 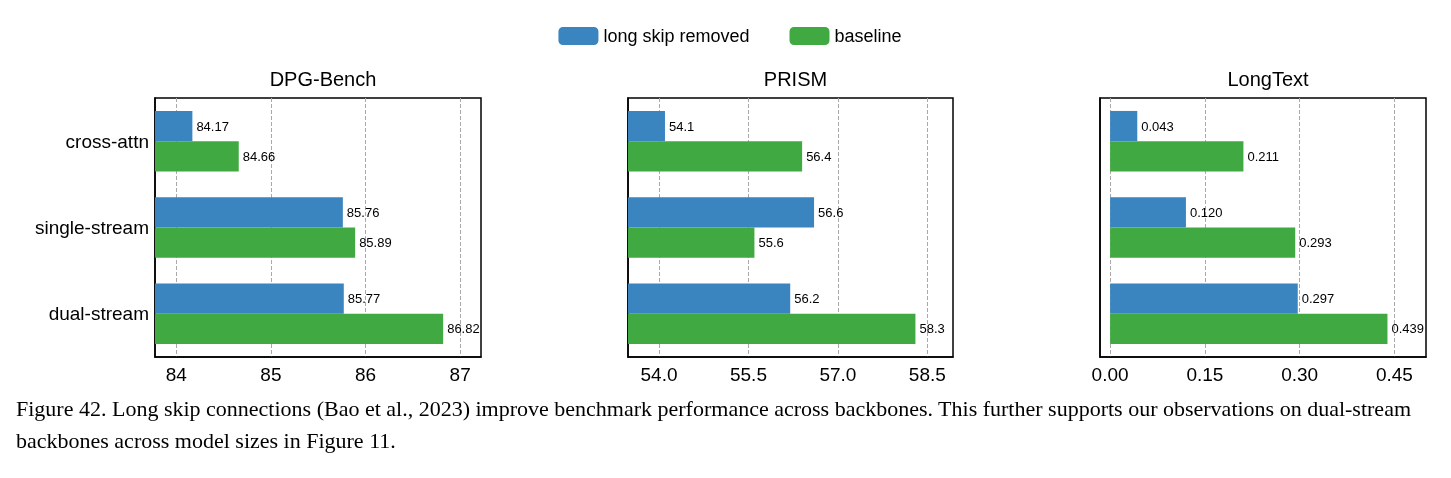 What do you see at coordinates (176, 374) in the screenshot?
I see `x-tick-label: 84` at bounding box center [176, 374].